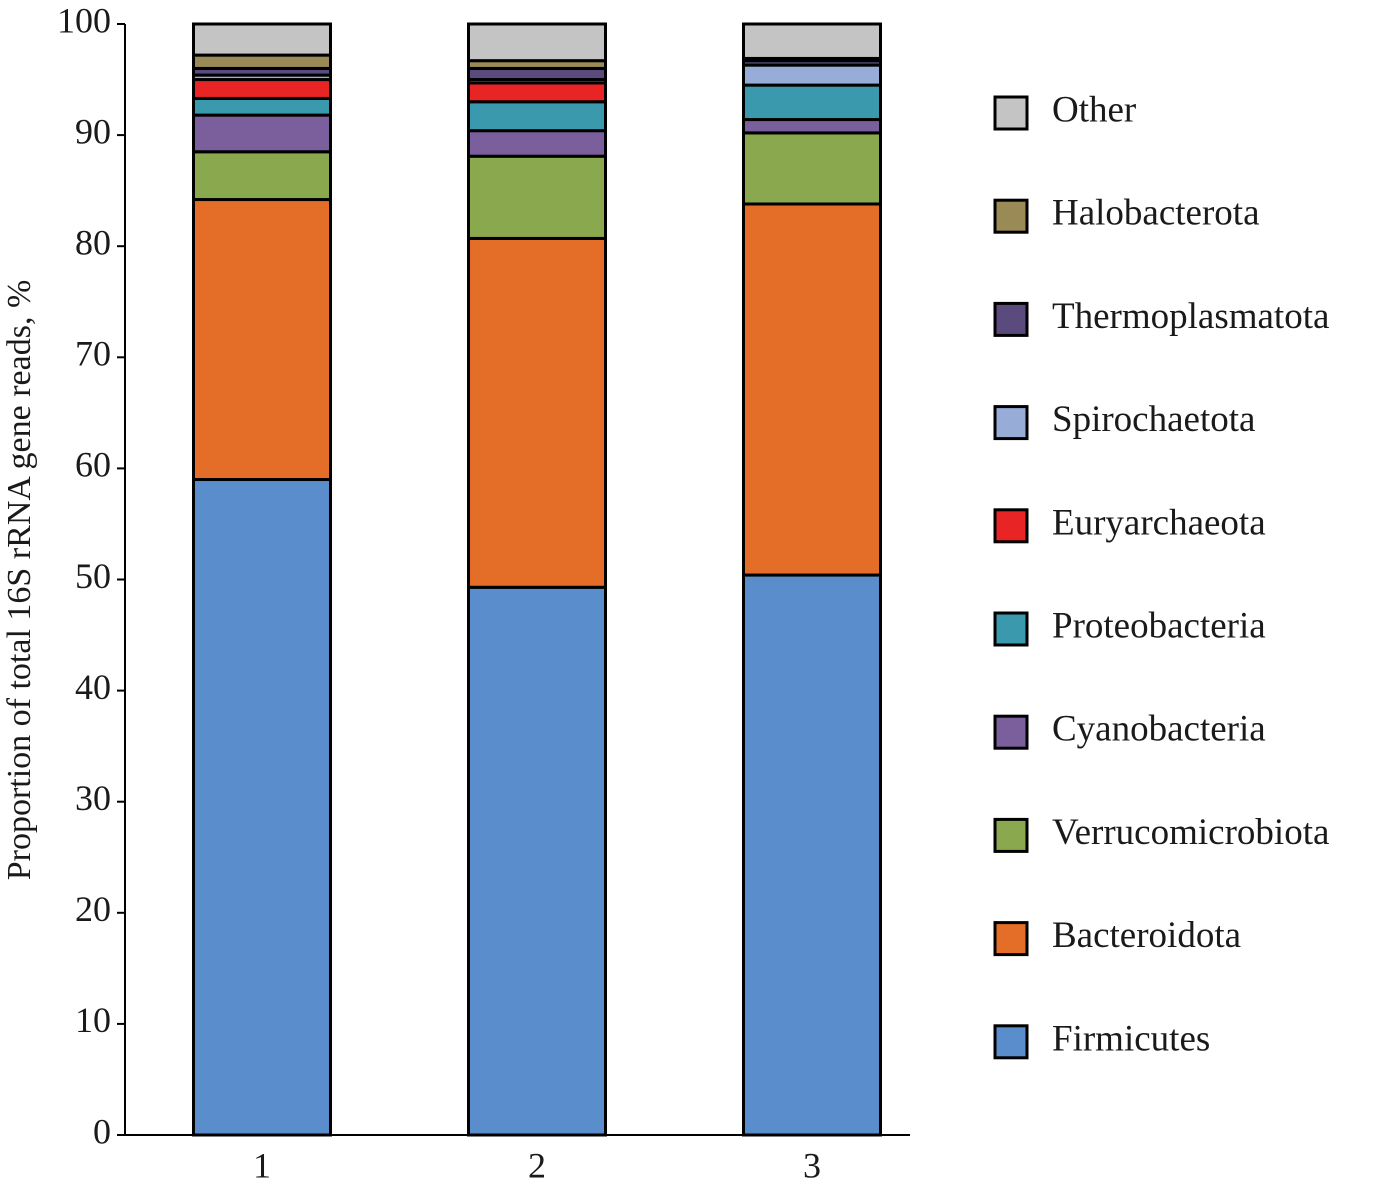  Describe the element at coordinates (93, 354) in the screenshot. I see `y-tick-label: 70` at that location.